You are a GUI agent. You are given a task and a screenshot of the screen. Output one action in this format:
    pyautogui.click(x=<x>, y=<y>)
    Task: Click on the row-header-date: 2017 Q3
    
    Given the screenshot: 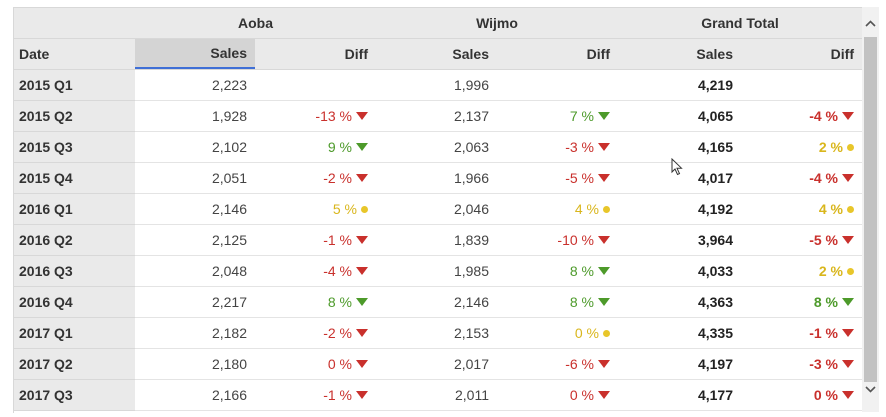 What is the action you would take?
    pyautogui.click(x=74, y=395)
    